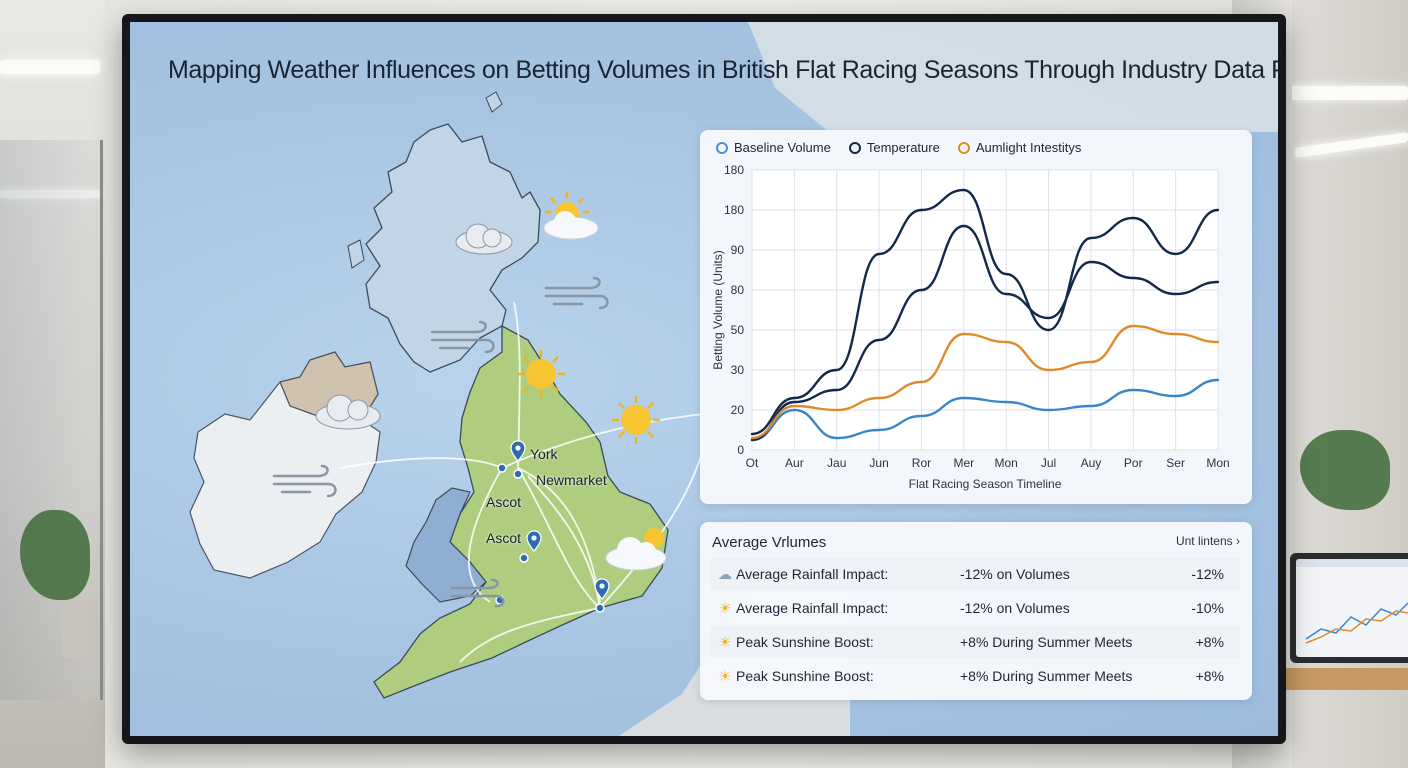  I want to click on y-tick-label: 0, so click(740, 450).